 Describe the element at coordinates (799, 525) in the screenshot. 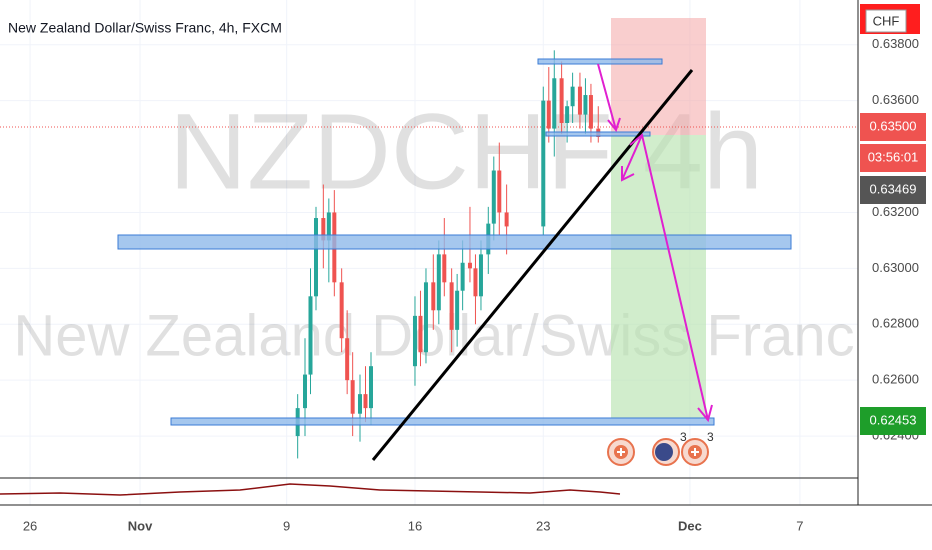

I see `x-tick-label: 7` at that location.